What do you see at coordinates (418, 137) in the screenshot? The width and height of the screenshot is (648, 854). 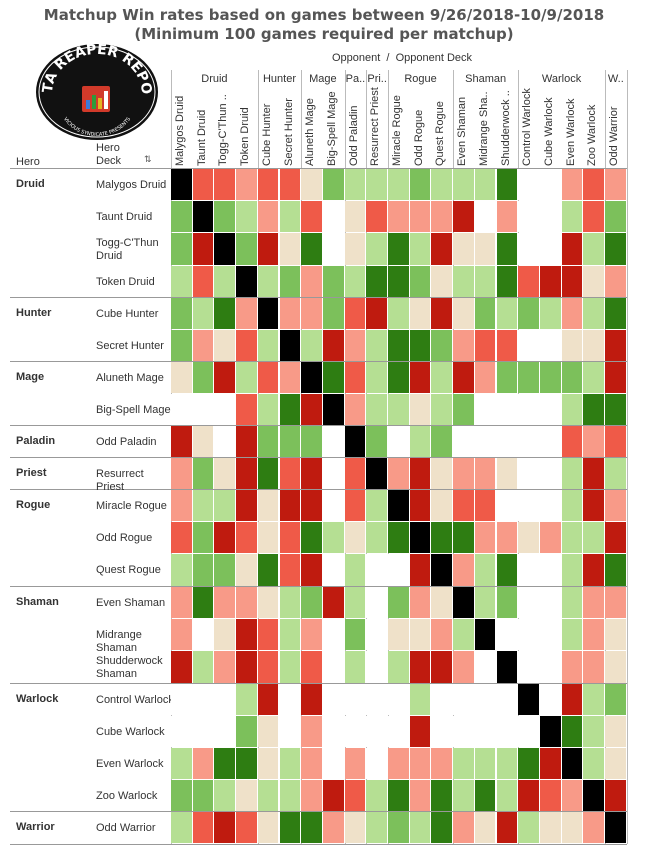 I see `column-header: Odd Rogue` at bounding box center [418, 137].